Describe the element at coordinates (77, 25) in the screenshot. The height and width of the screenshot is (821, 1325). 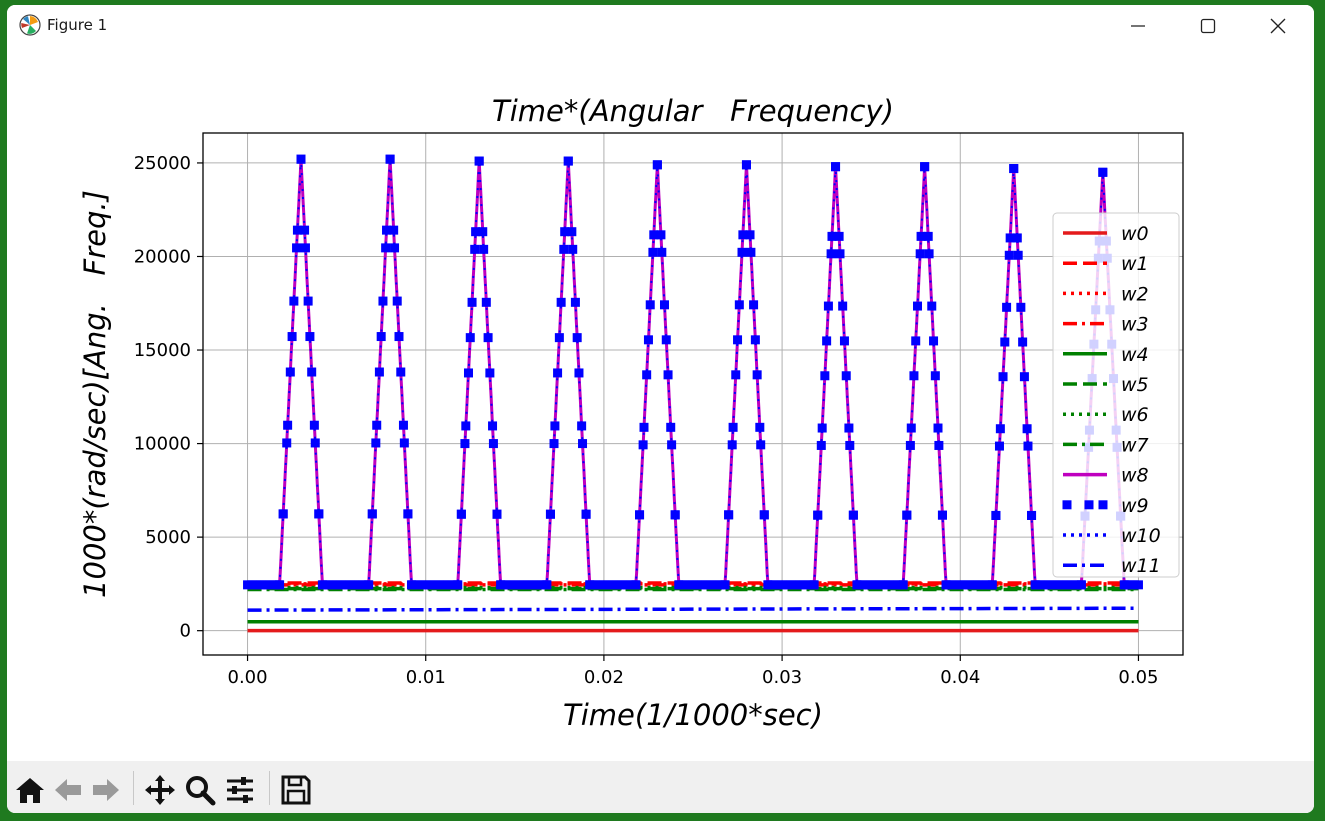
I see `window-title: Figure 1` at that location.